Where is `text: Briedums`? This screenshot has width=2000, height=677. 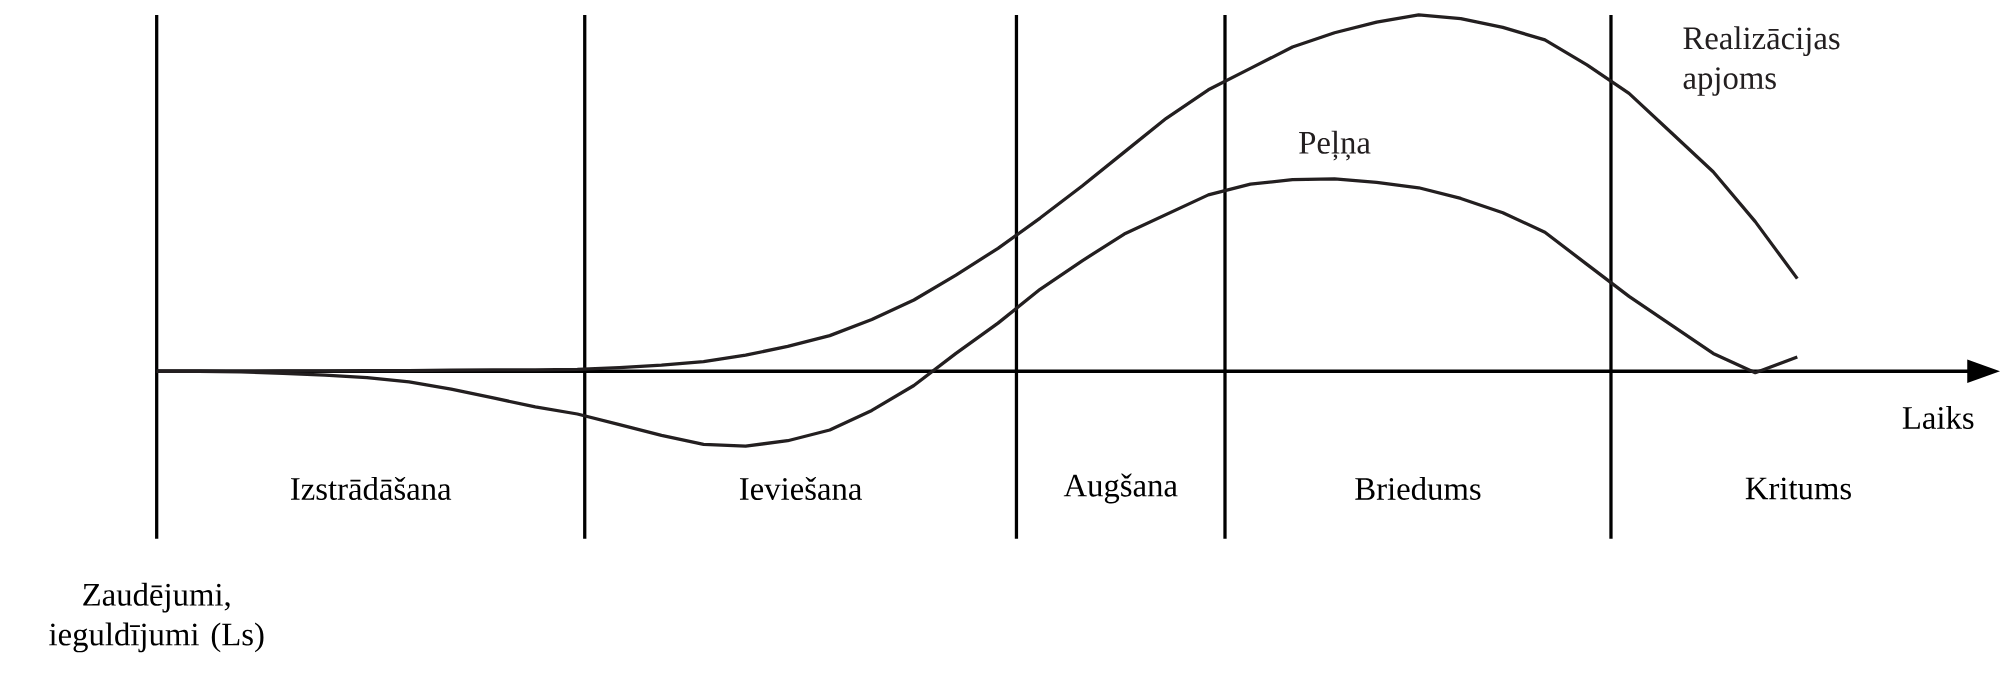
text: Briedums is located at coordinates (1418, 489).